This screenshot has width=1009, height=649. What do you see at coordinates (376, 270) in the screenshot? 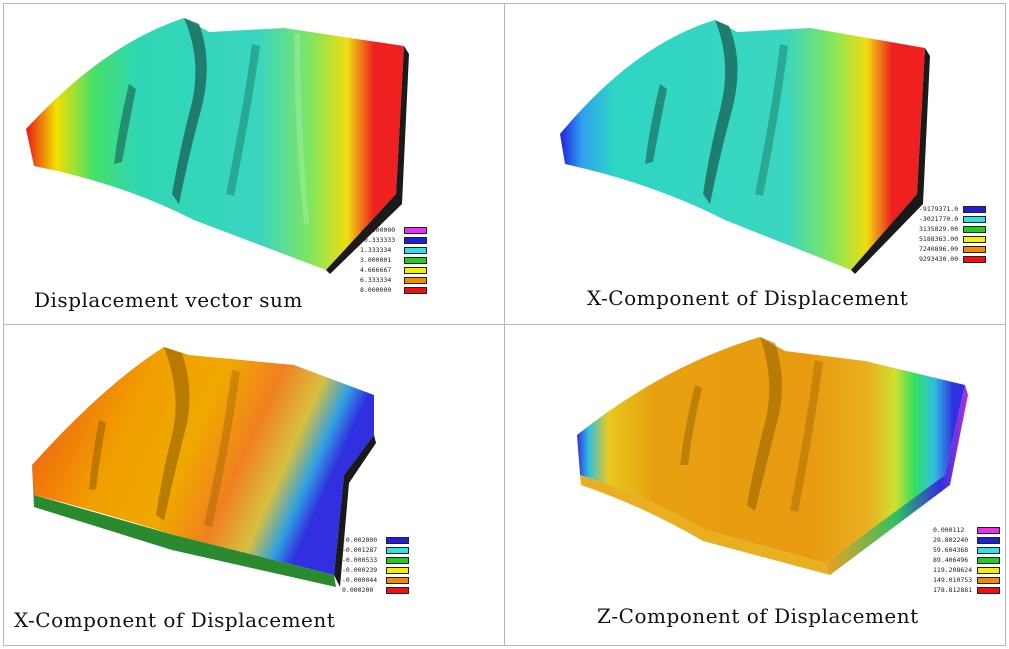
I see `legend-label: 4.666667` at bounding box center [376, 270].